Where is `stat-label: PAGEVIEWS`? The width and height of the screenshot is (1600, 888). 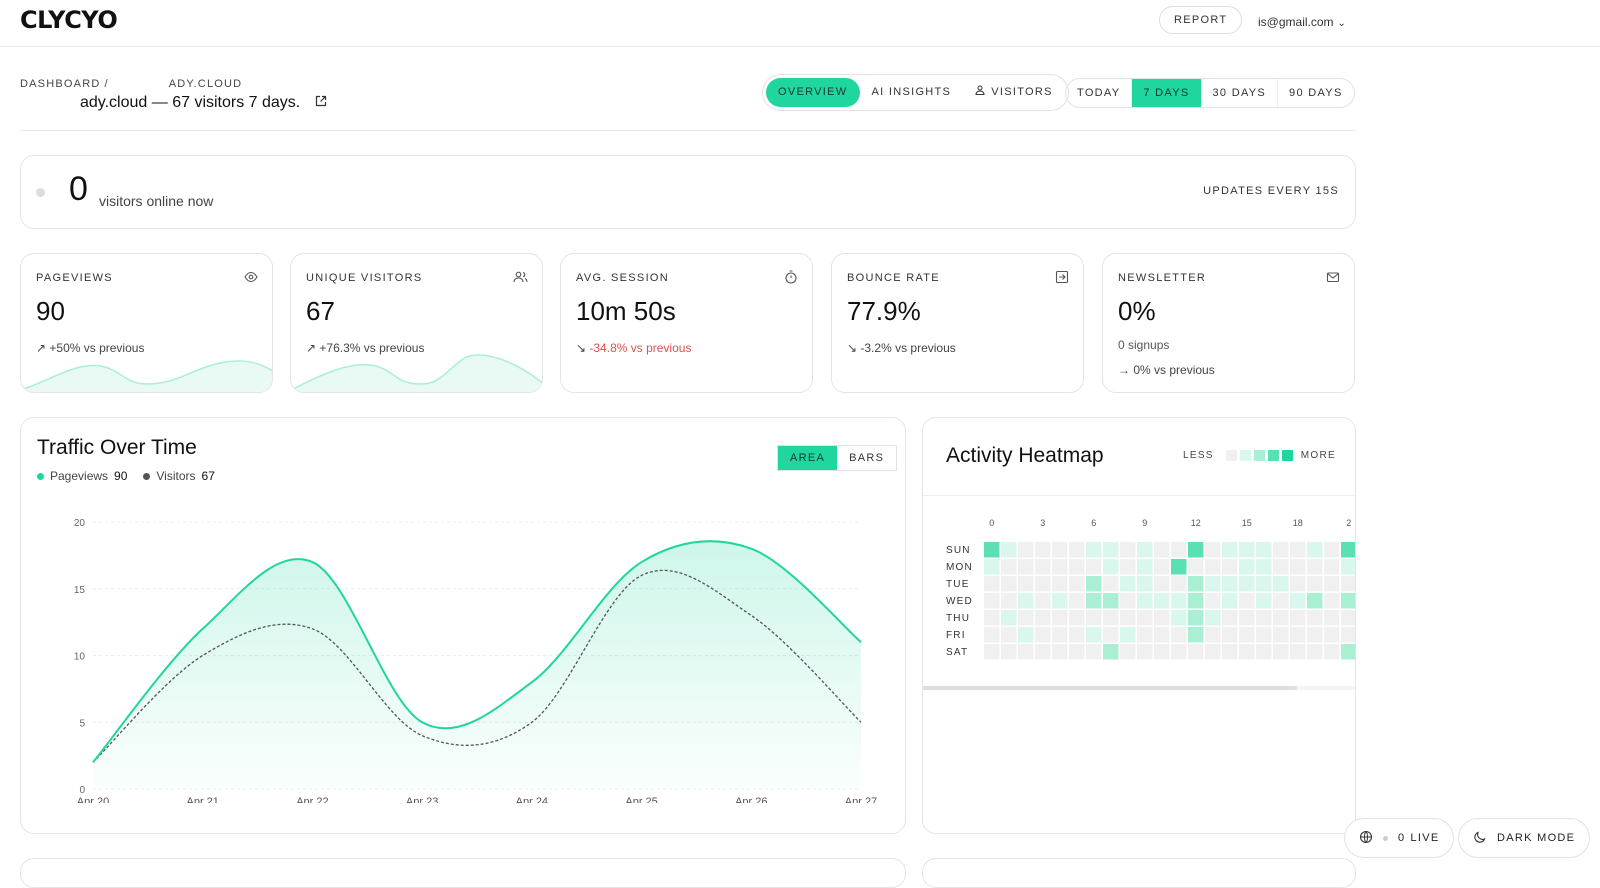 stat-label: PAGEVIEWS is located at coordinates (74, 278).